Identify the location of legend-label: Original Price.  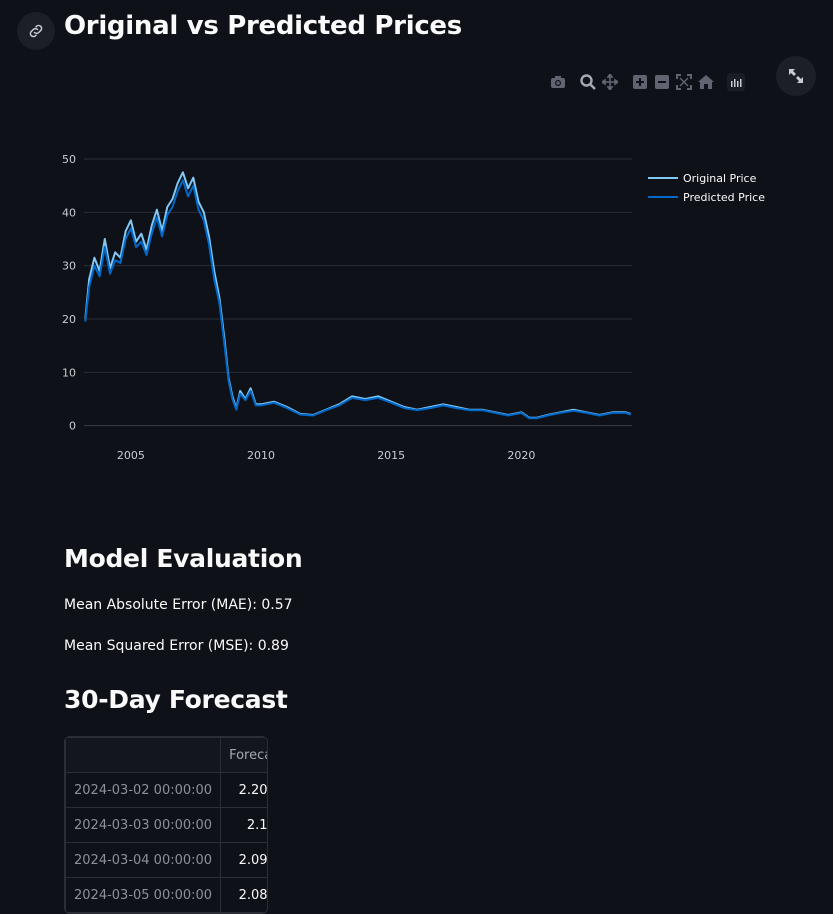
(720, 178).